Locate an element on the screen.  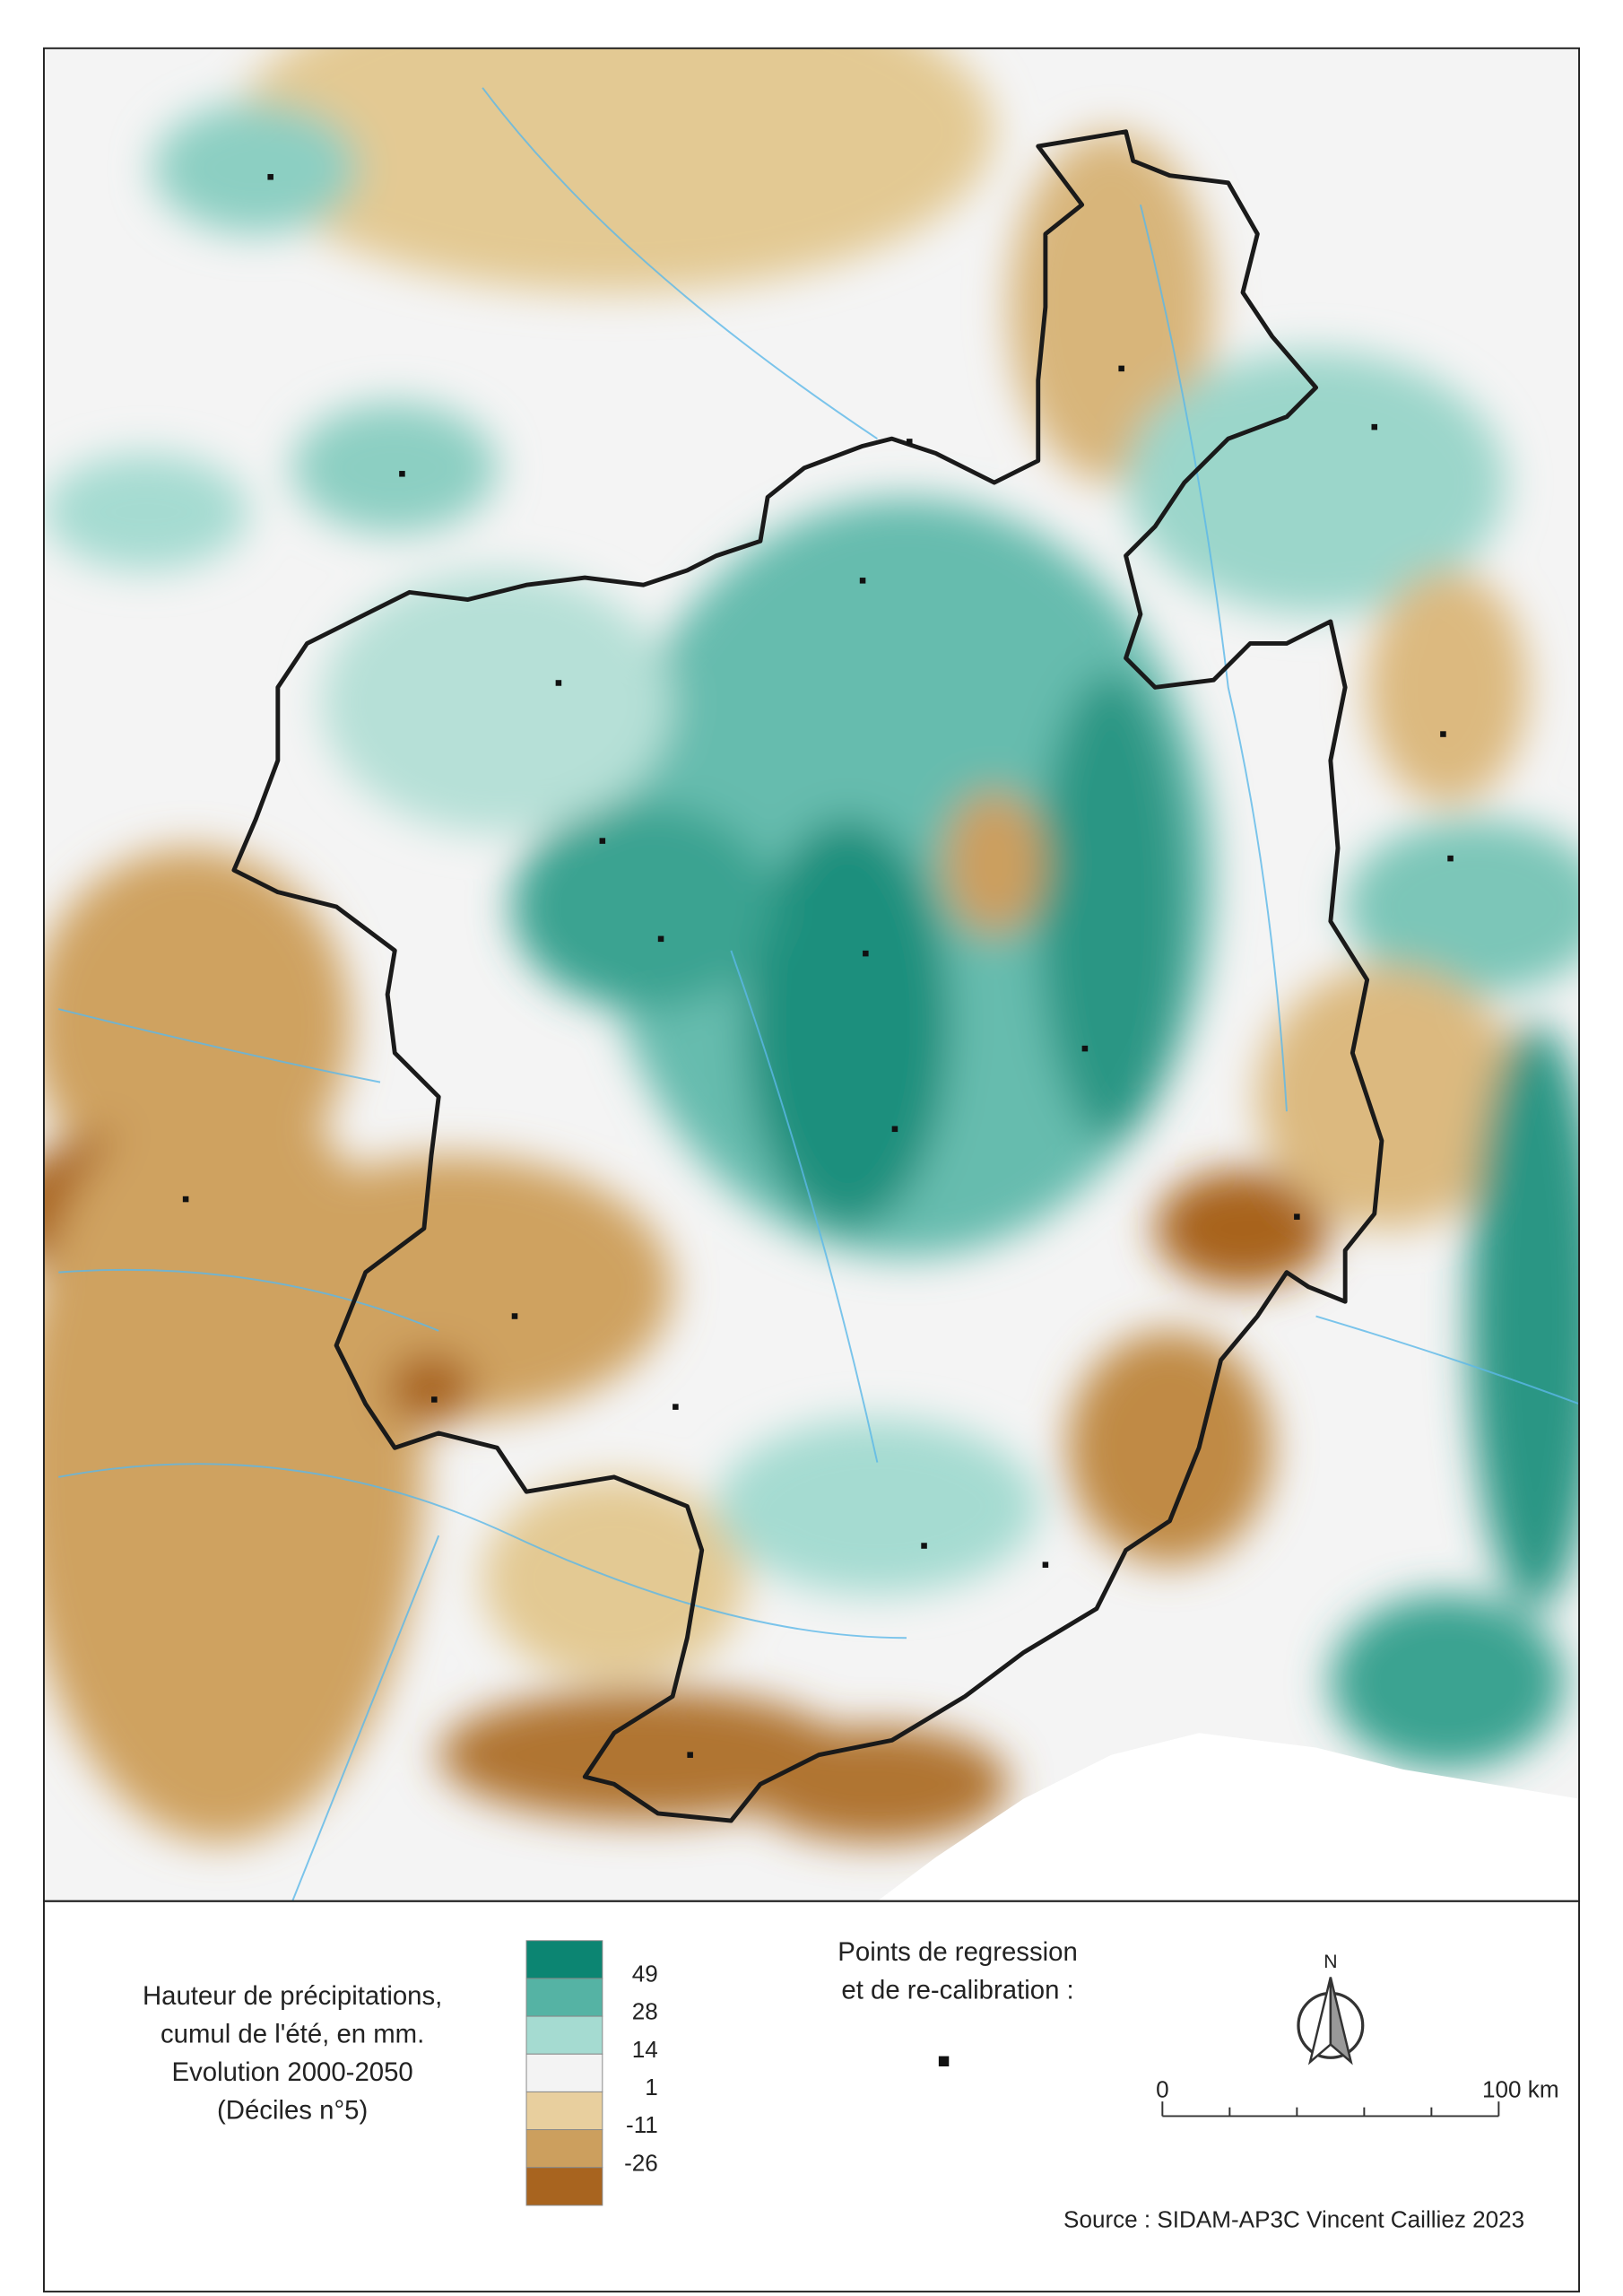
legend-break: -26 is located at coordinates (641, 2162).